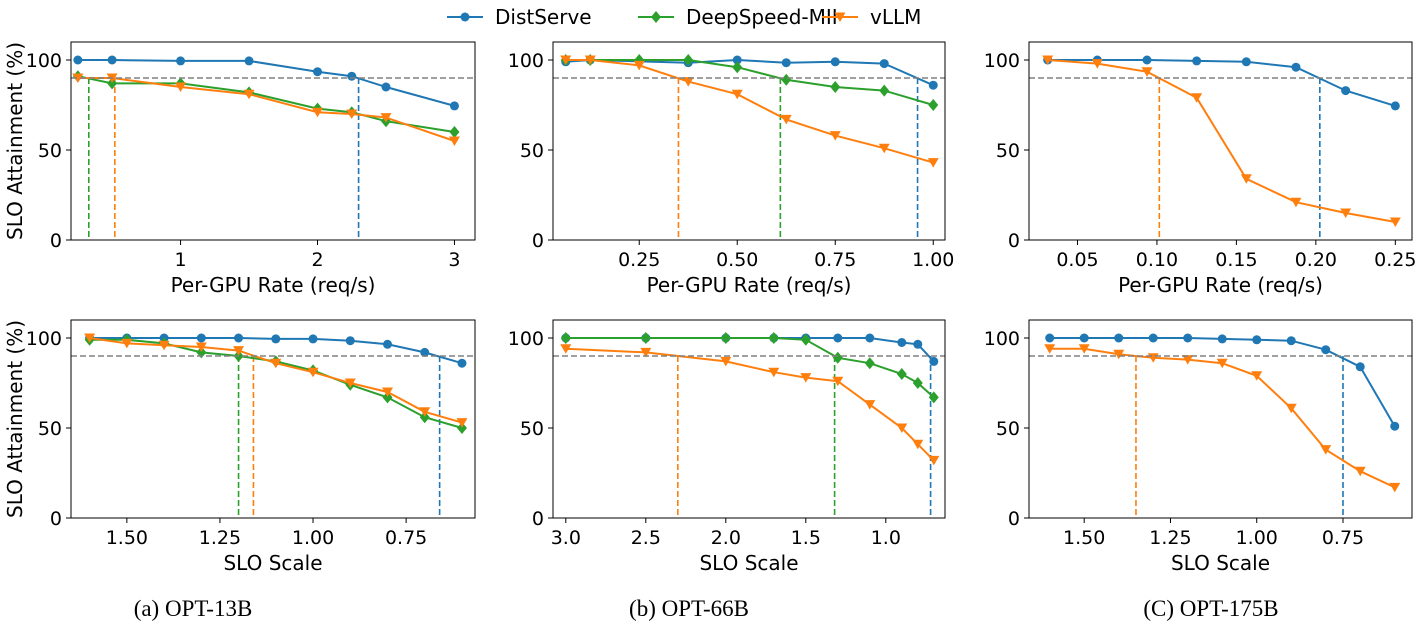 Image resolution: width=1425 pixels, height=630 pixels. I want to click on x-tick-label: 0.05, so click(1077, 260).